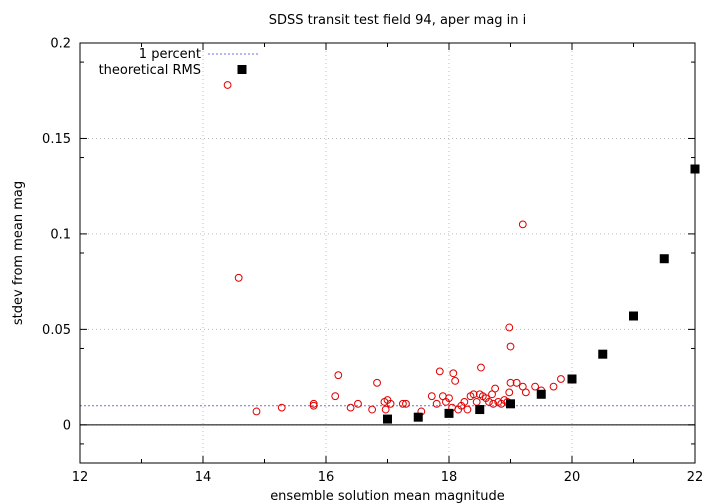  Describe the element at coordinates (242, 69) in the screenshot. I see `legend-swatch-theoretical-rms` at that location.